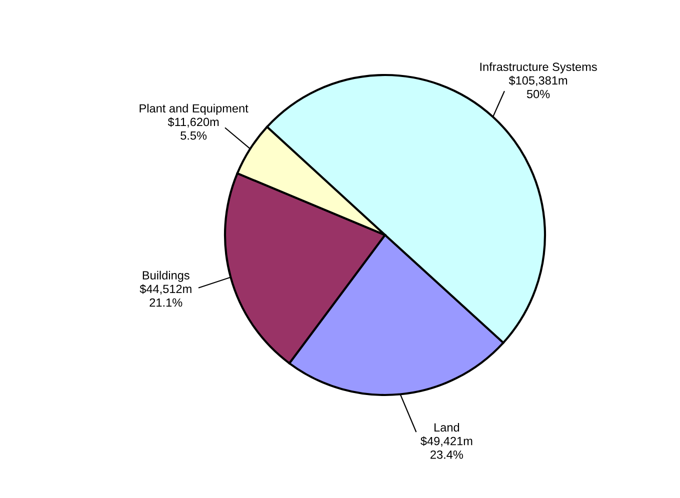 The image size is (680, 498). I want to click on data-label: $105,381m, so click(538, 81).